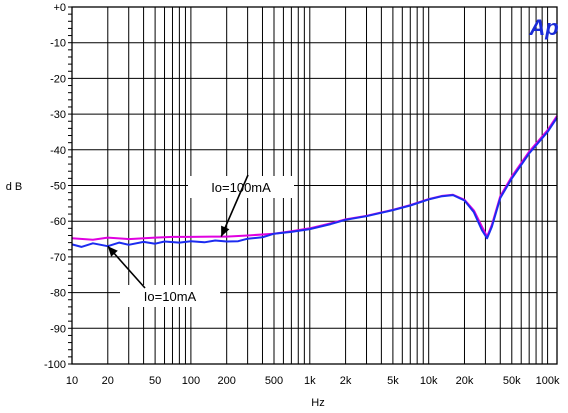 This screenshot has height=413, width=568. I want to click on x-tick-label: 50k, so click(512, 381).